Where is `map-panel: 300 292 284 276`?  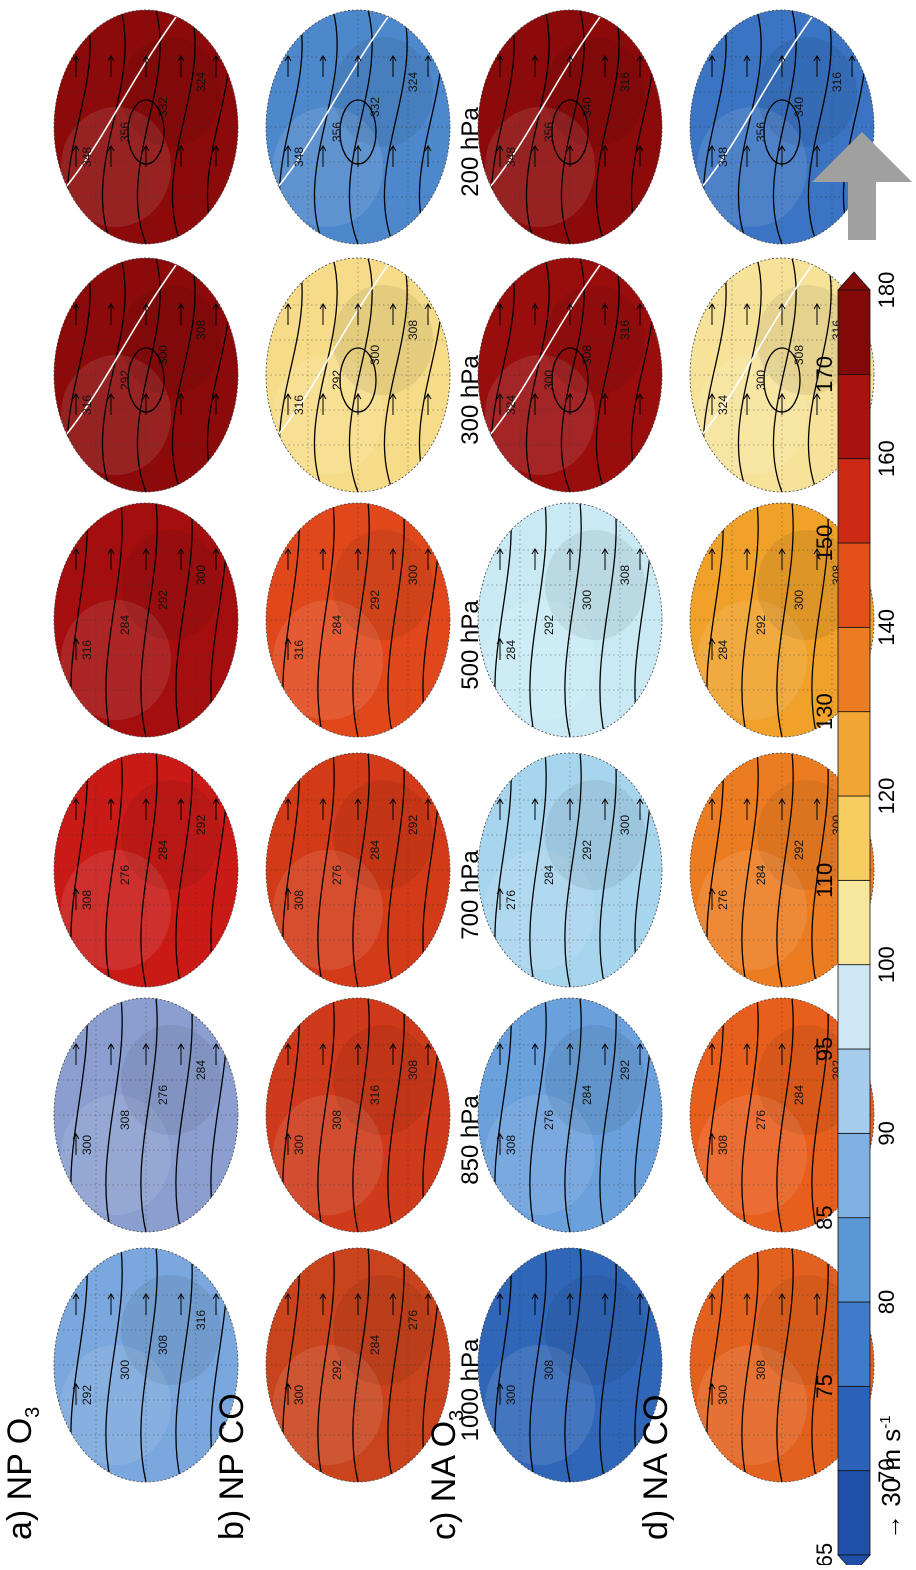 map-panel: 300 292 284 276 is located at coordinates (358, 1365).